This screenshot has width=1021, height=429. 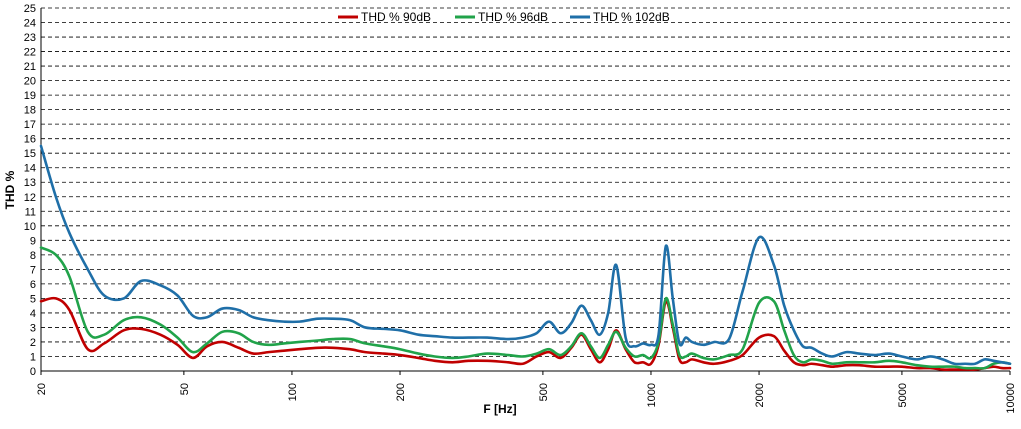 What do you see at coordinates (30, 24) in the screenshot?
I see `y-tick-label: 24` at bounding box center [30, 24].